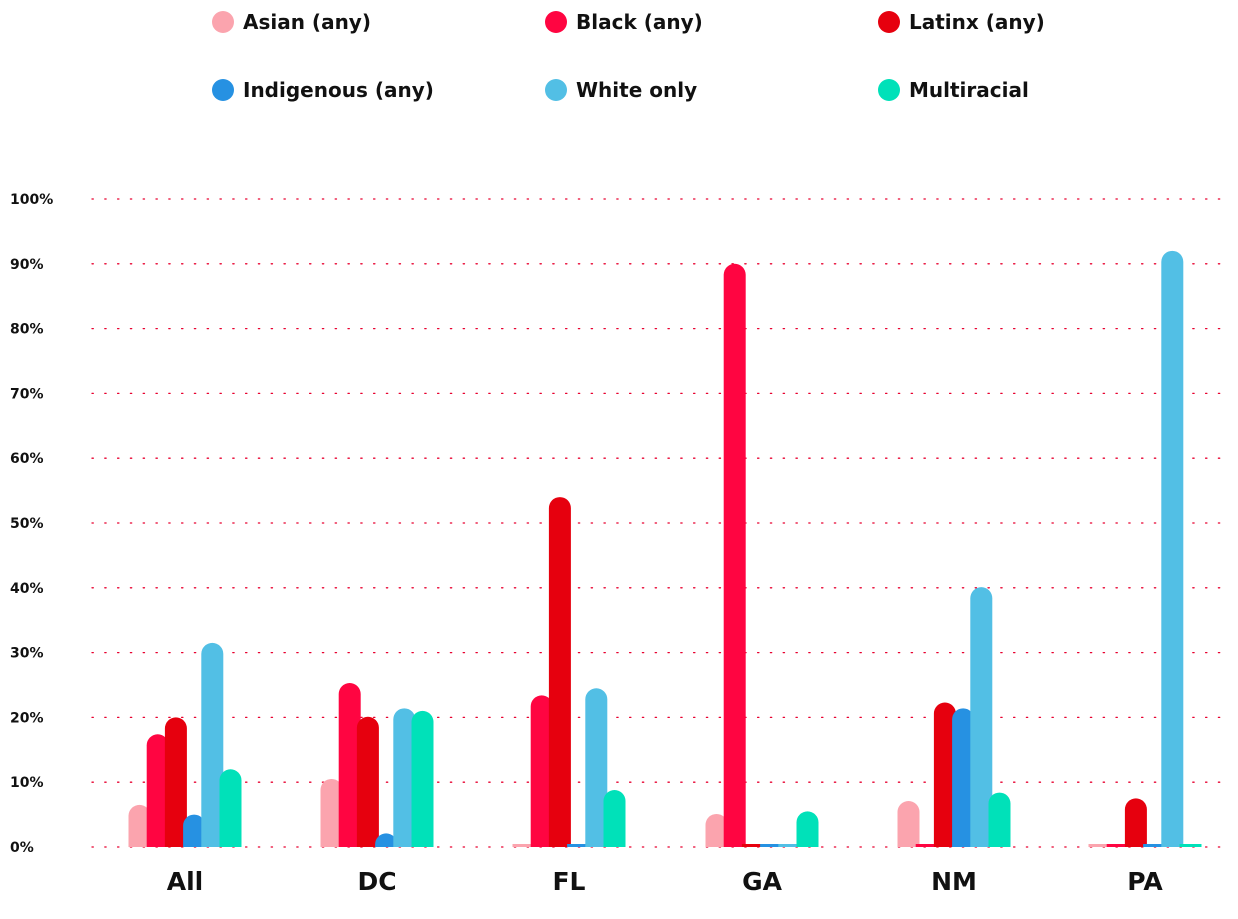 This screenshot has width=1238, height=919. I want to click on bar-ga-black-any, so click(734, 555).